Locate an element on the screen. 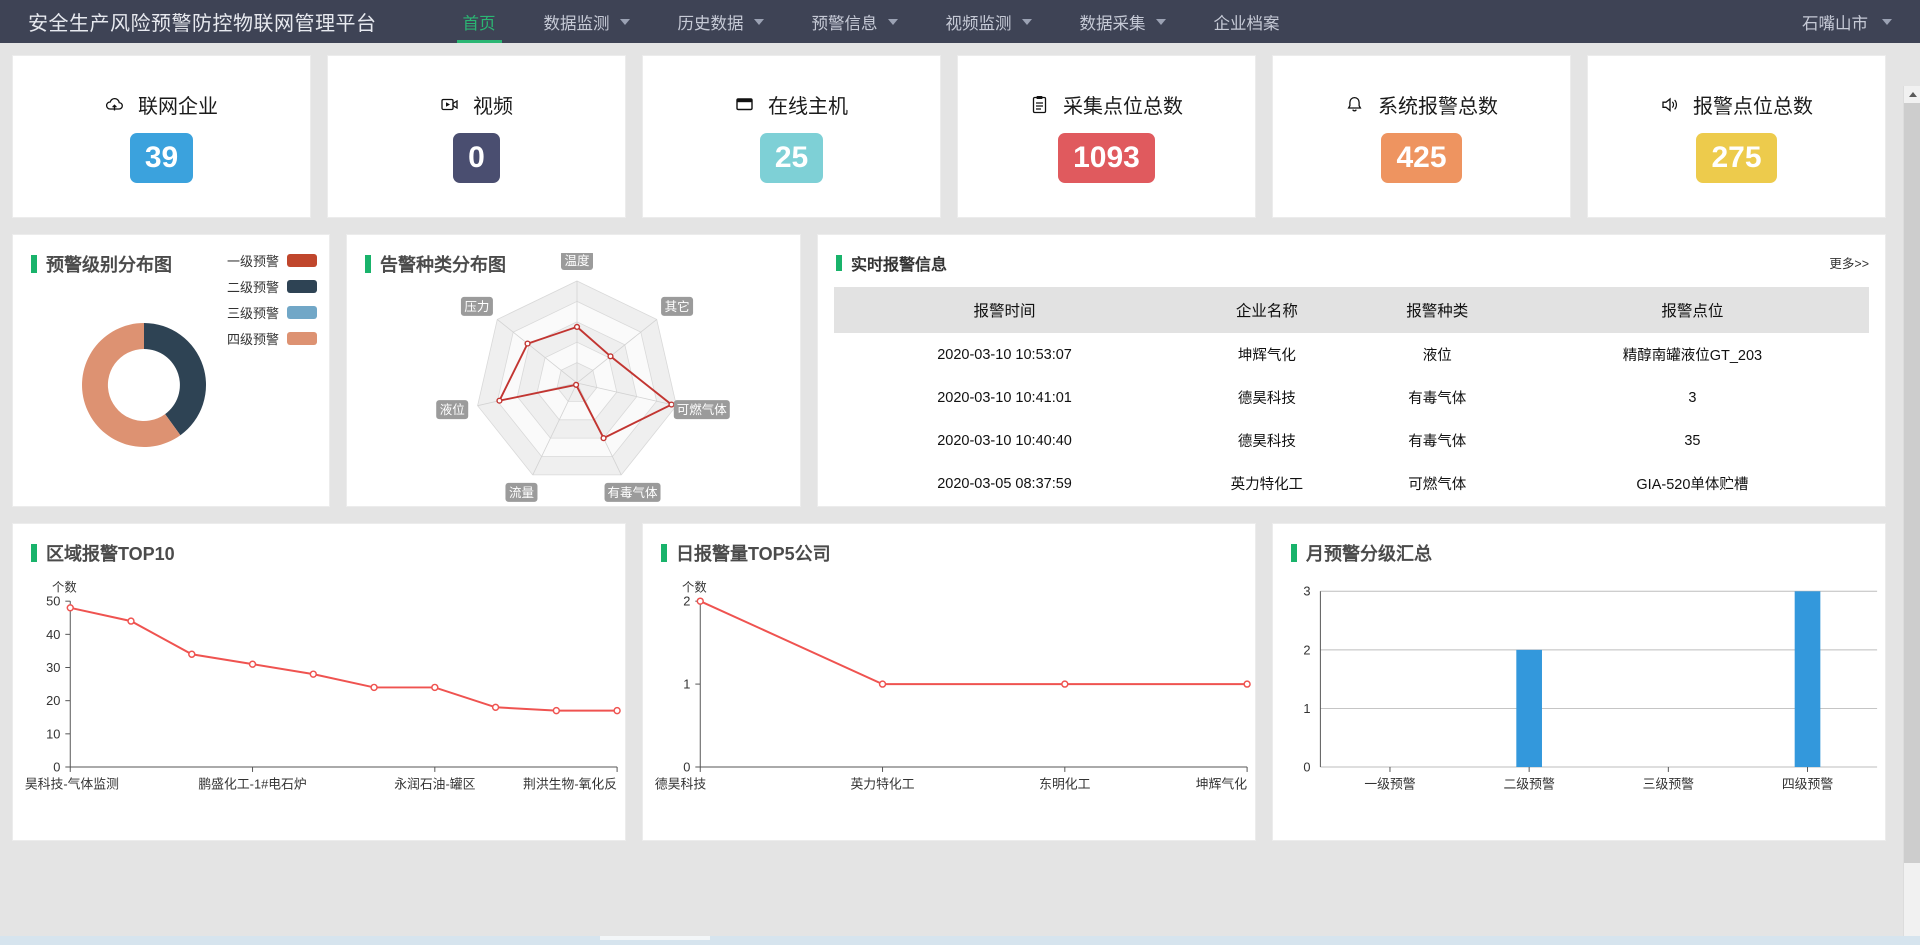 This screenshot has height=945, width=1920. x-tick-label: 坤辉气化 is located at coordinates (1221, 784).